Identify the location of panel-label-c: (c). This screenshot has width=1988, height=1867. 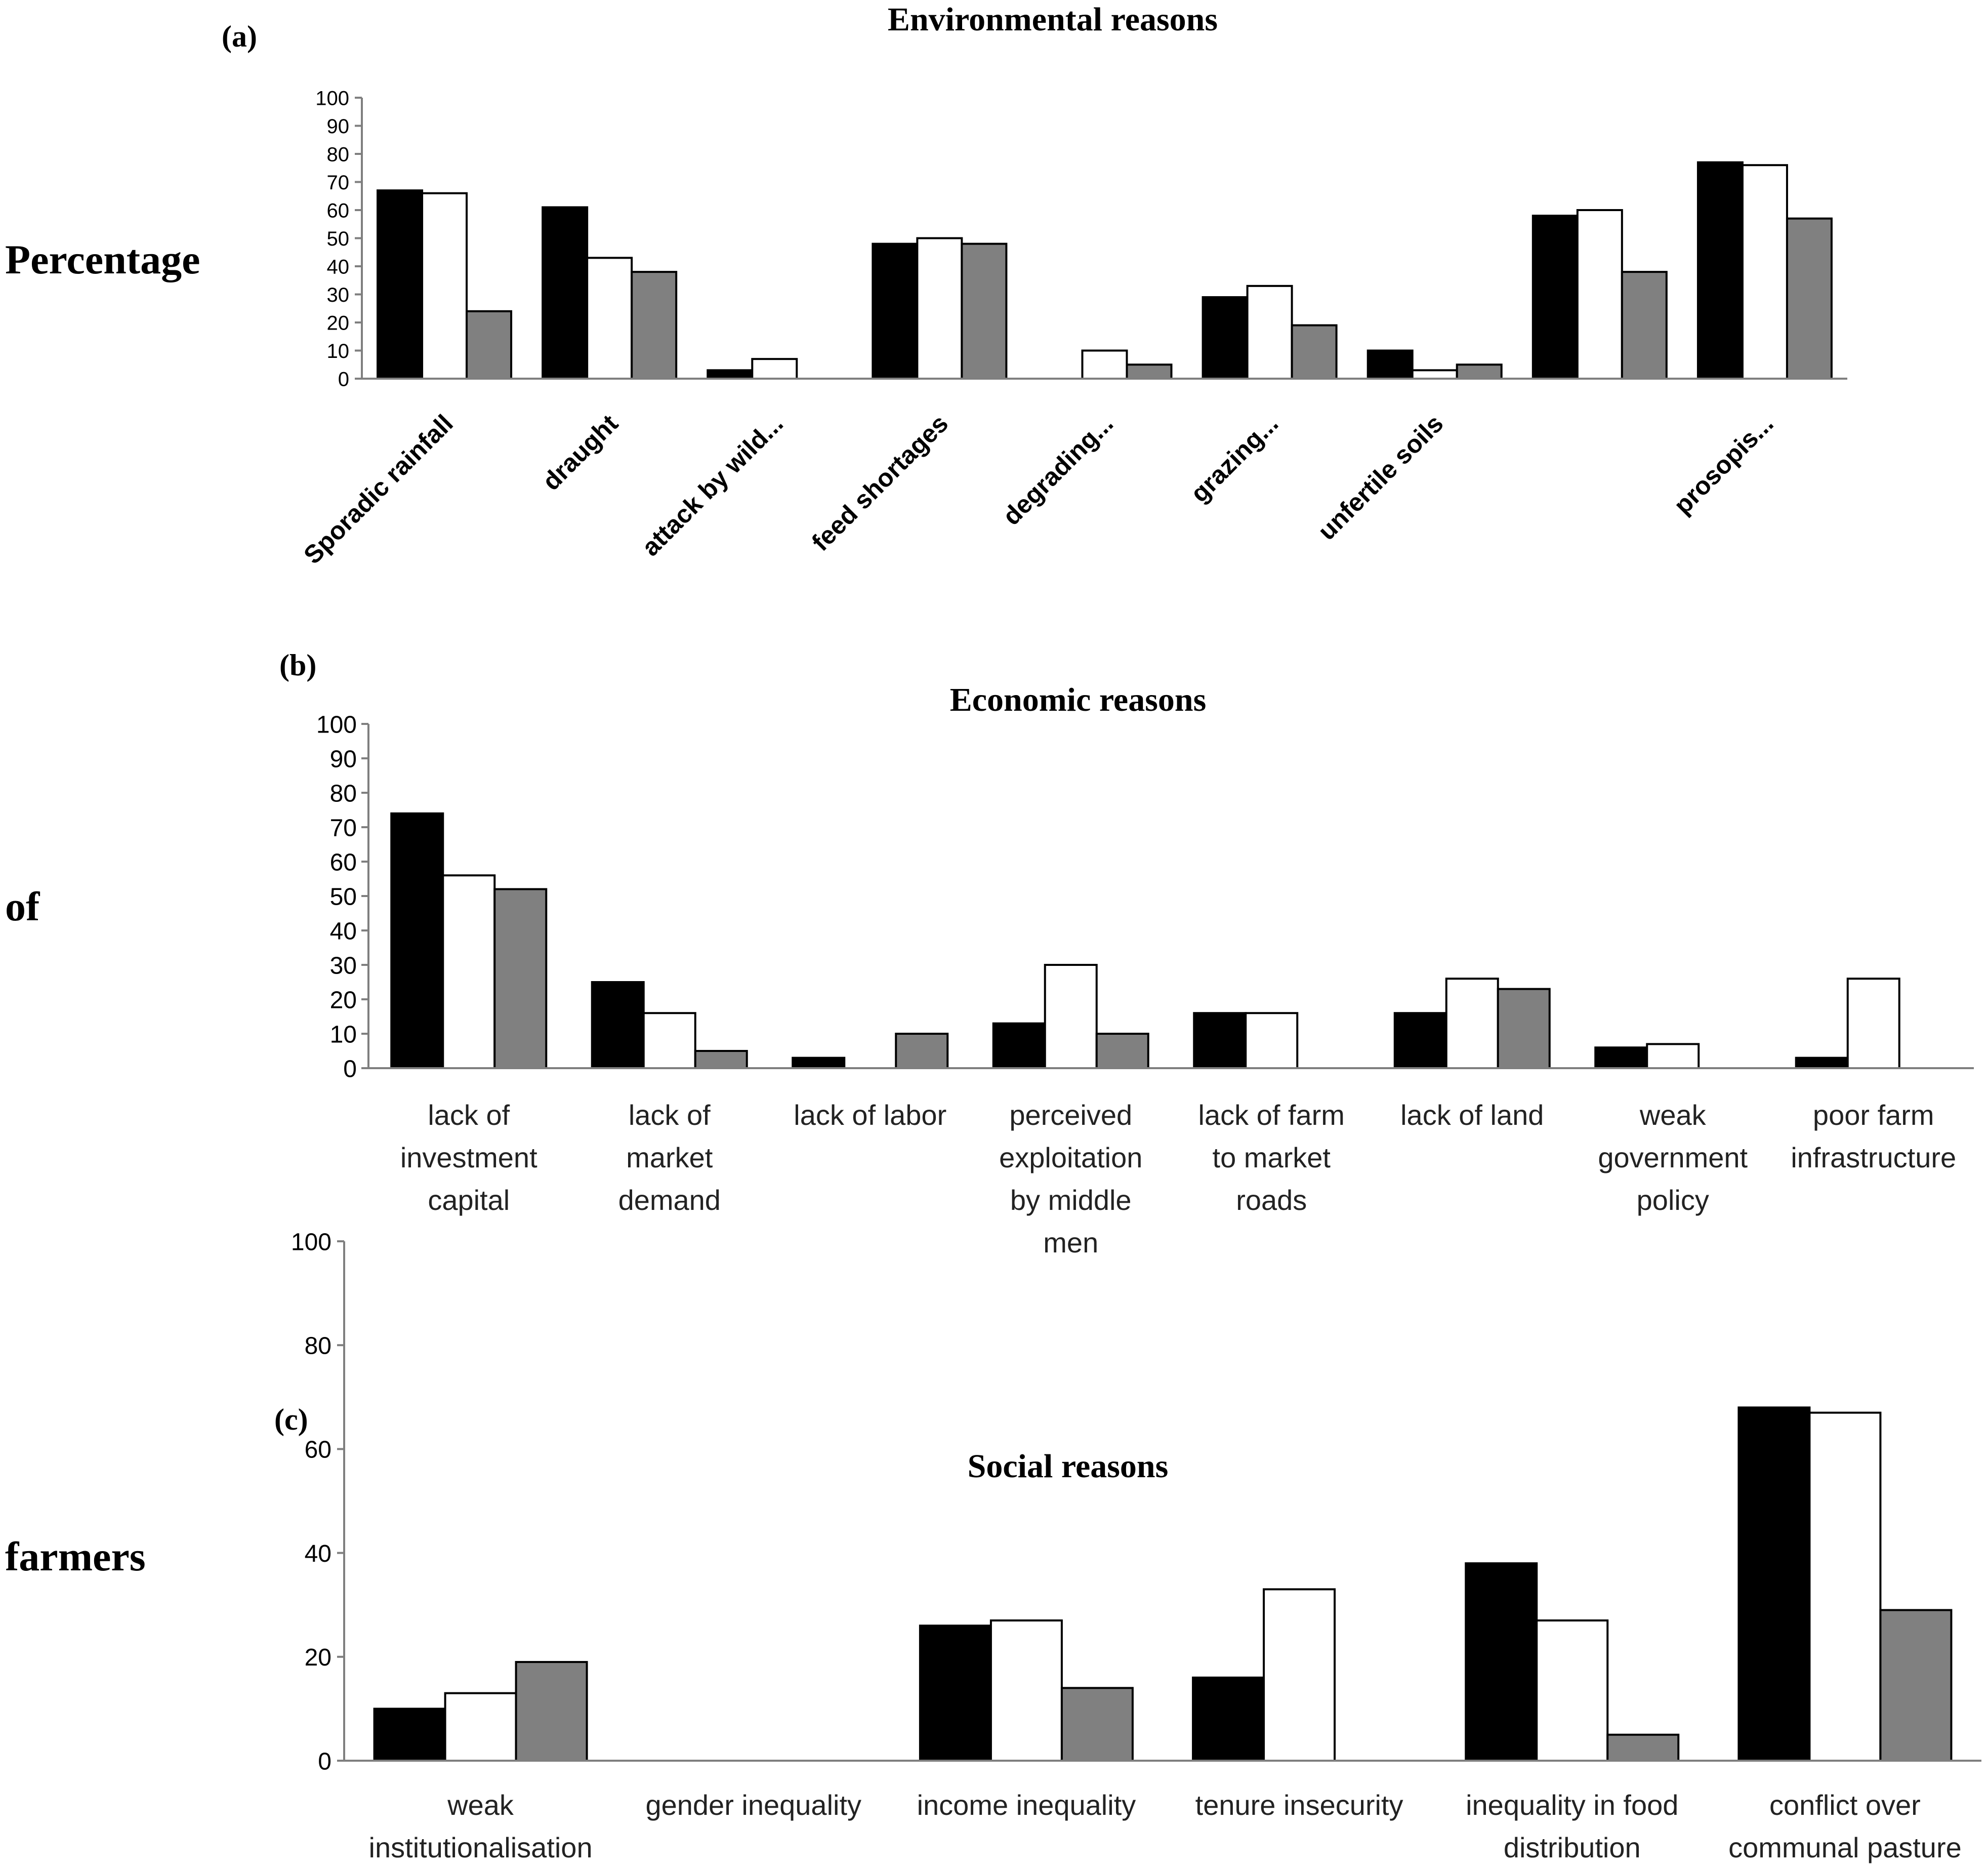
(291, 1419).